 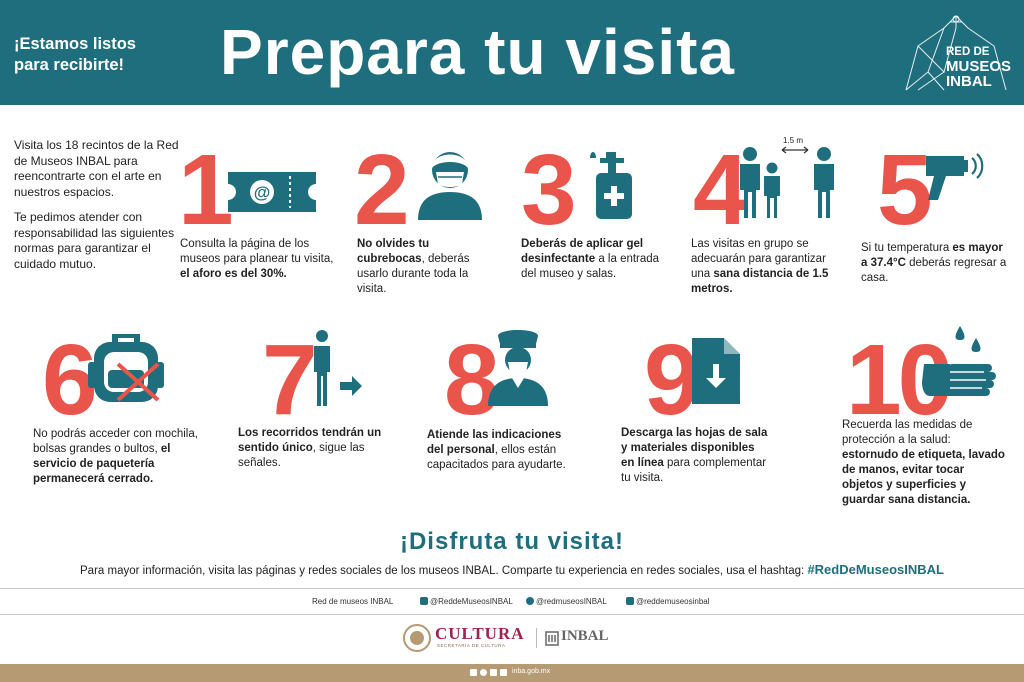 What do you see at coordinates (518, 368) in the screenshot?
I see `staff-guard-icon` at bounding box center [518, 368].